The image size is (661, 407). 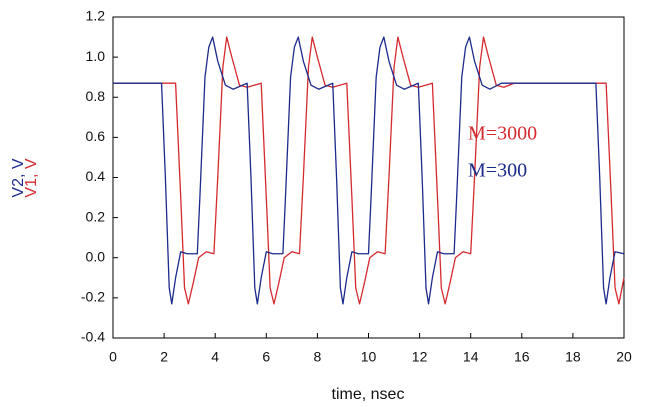 I want to click on x-tick-label: 8, so click(x=318, y=357).